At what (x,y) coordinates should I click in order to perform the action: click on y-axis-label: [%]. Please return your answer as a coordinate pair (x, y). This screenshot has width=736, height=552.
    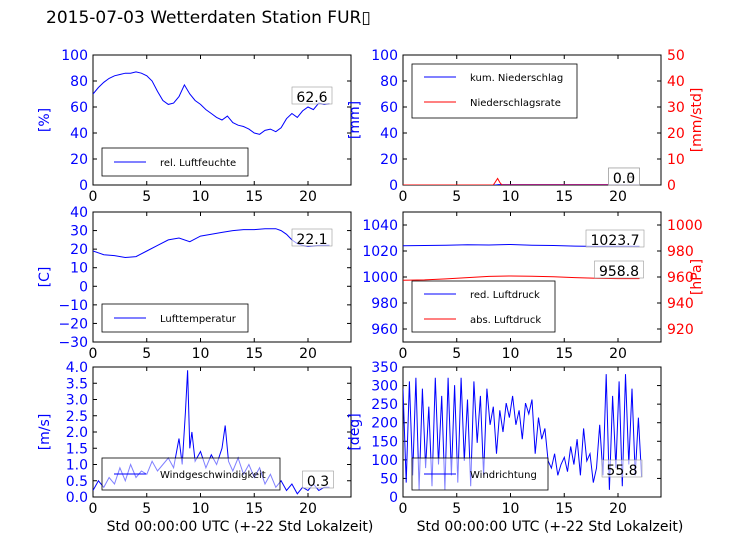
    Looking at the image, I should click on (45, 120).